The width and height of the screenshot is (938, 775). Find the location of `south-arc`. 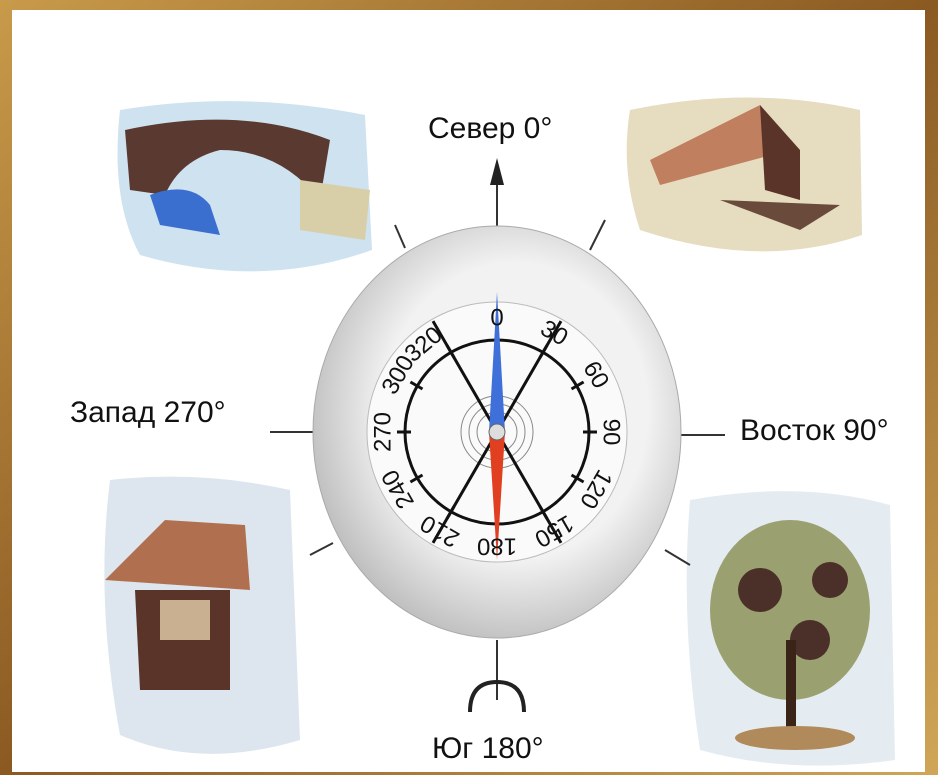

south-arc is located at coordinates (497, 696).